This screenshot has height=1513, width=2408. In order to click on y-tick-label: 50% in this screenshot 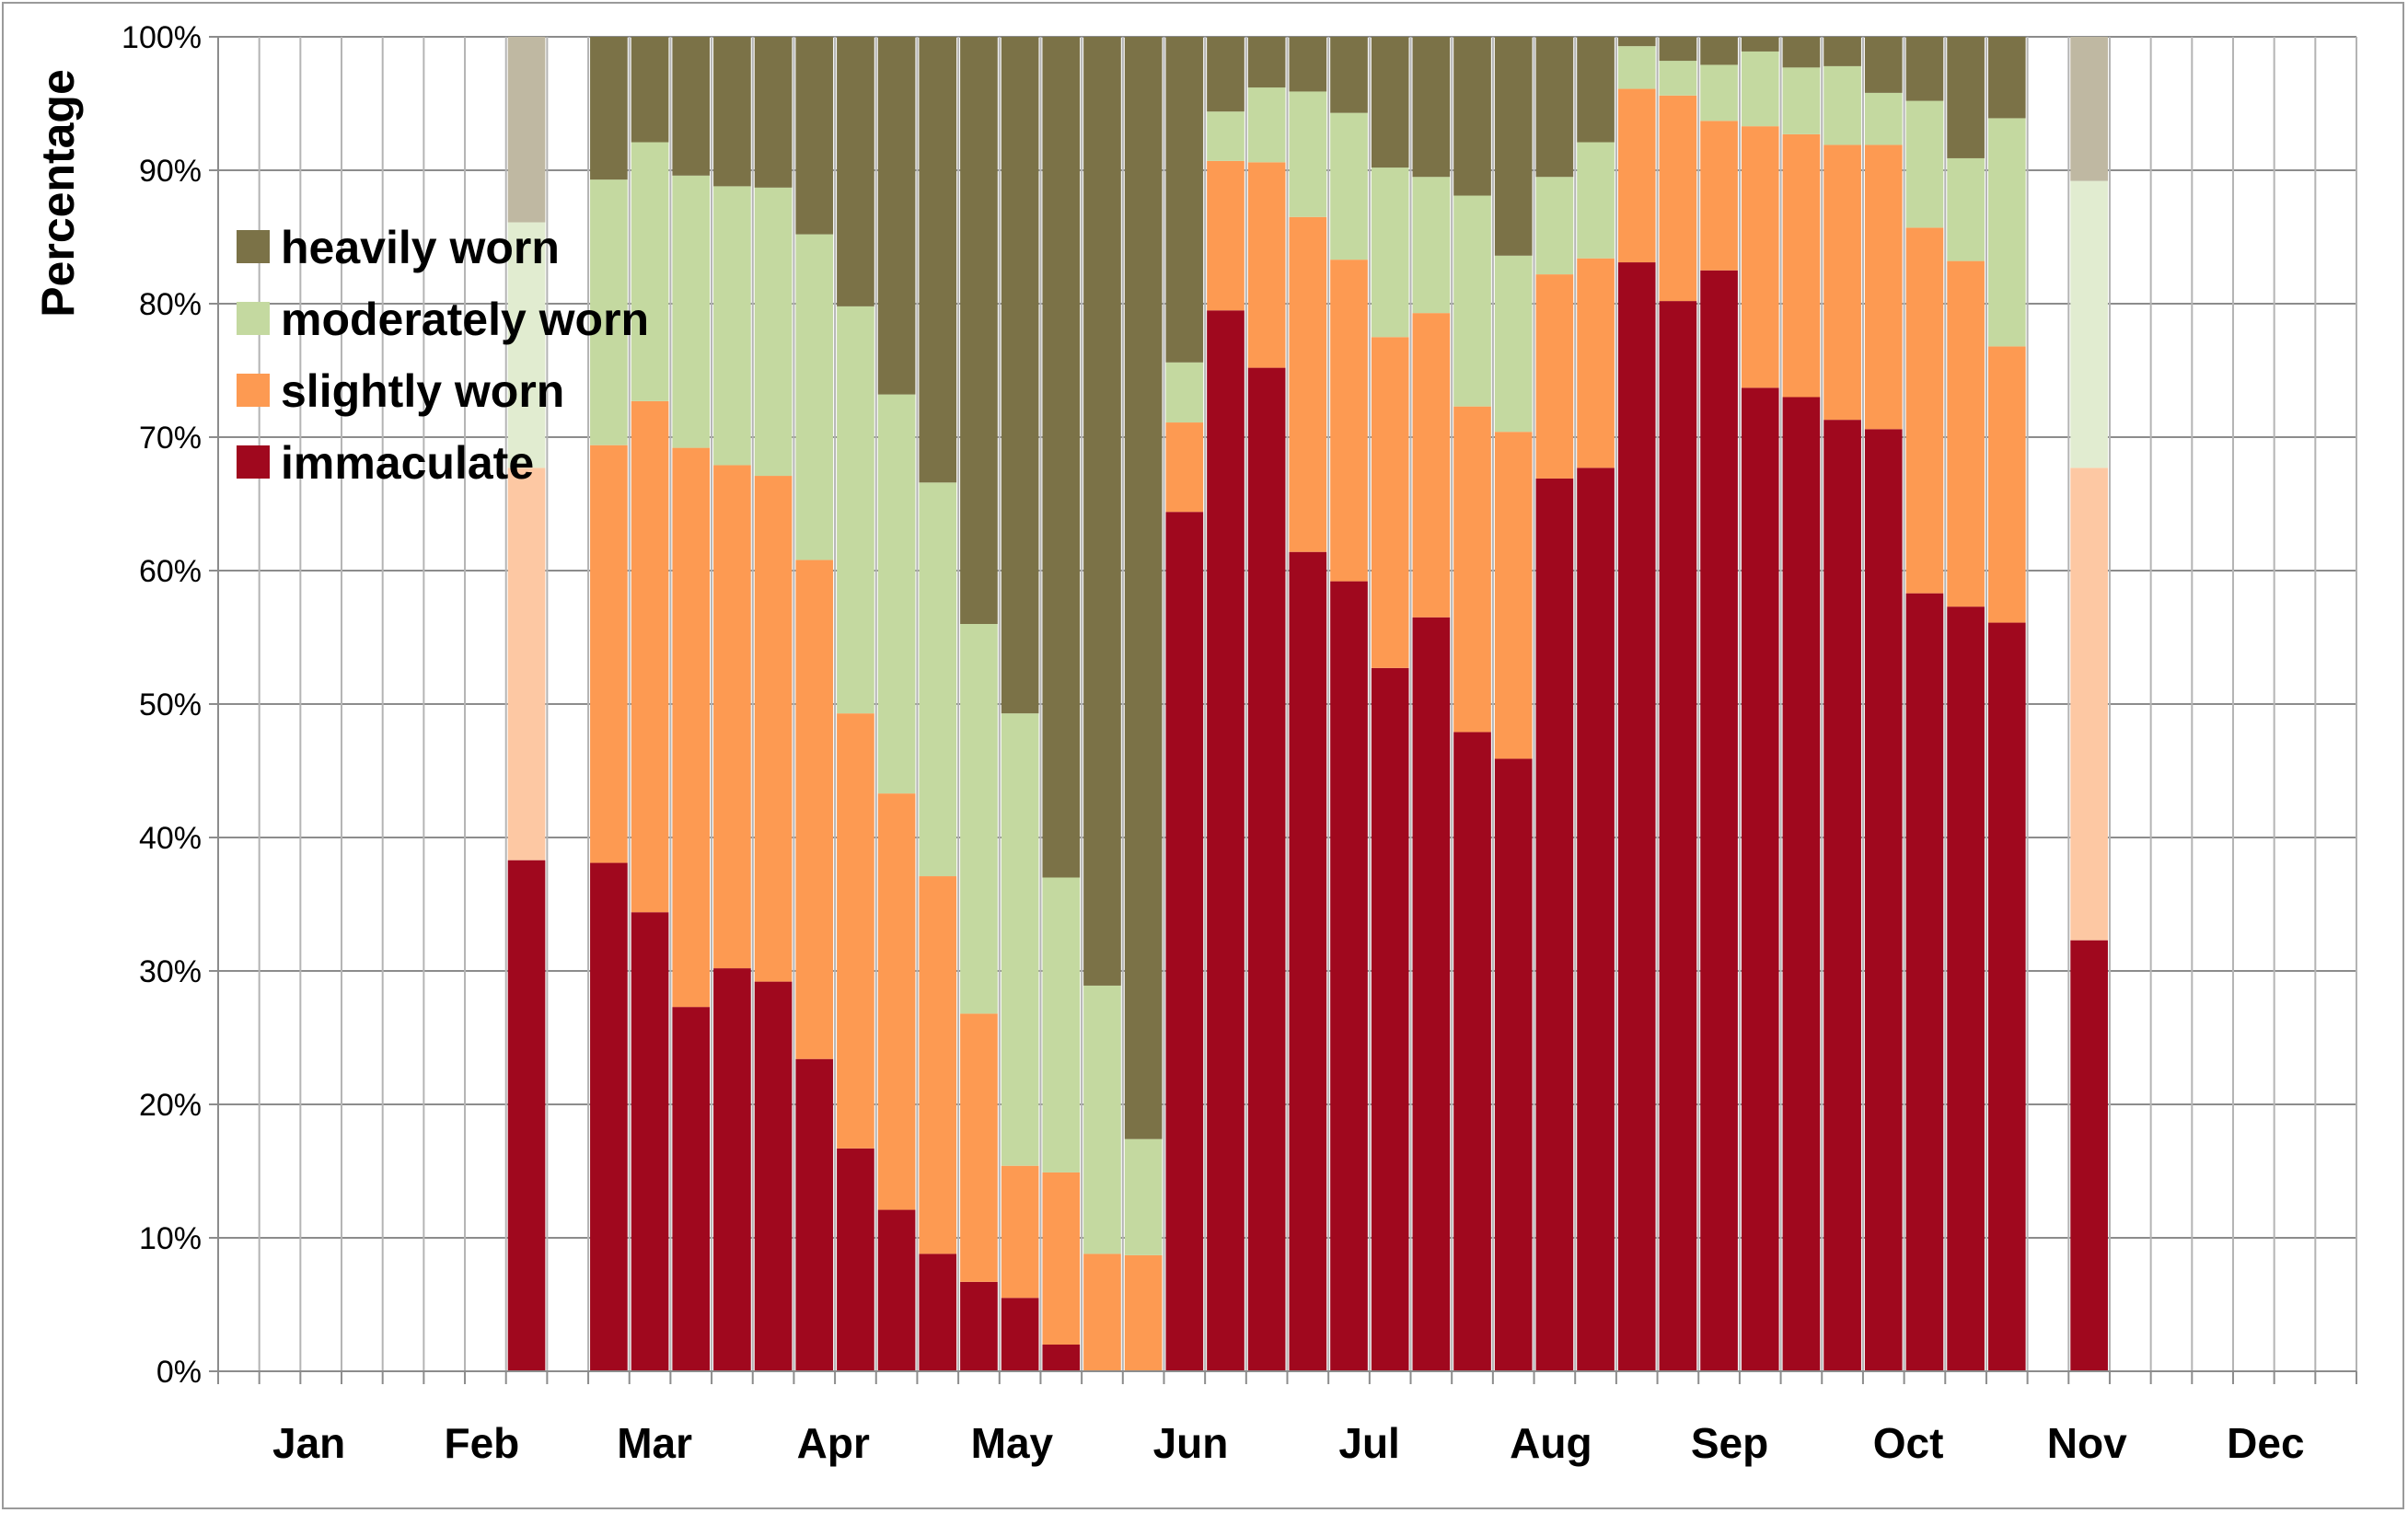, I will do `click(170, 704)`.